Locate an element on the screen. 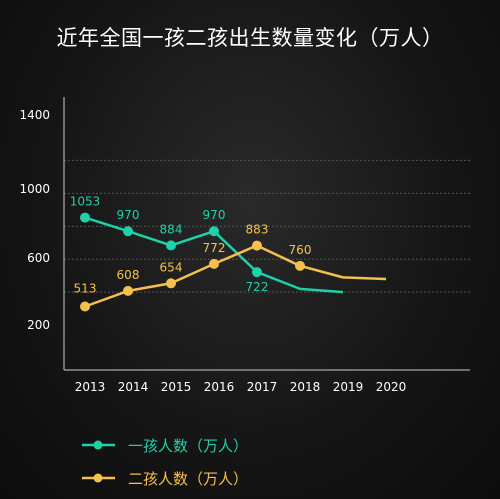  data-label: 884 is located at coordinates (171, 229).